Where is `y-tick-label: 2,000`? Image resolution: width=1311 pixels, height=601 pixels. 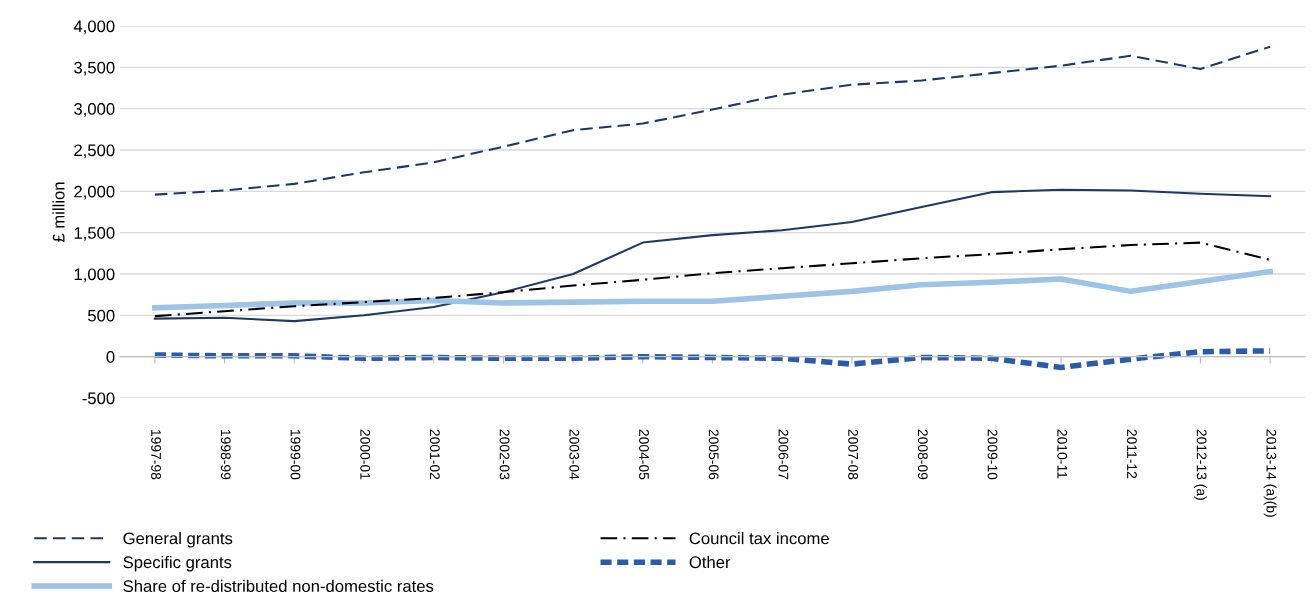
y-tick-label: 2,000 is located at coordinates (94, 192).